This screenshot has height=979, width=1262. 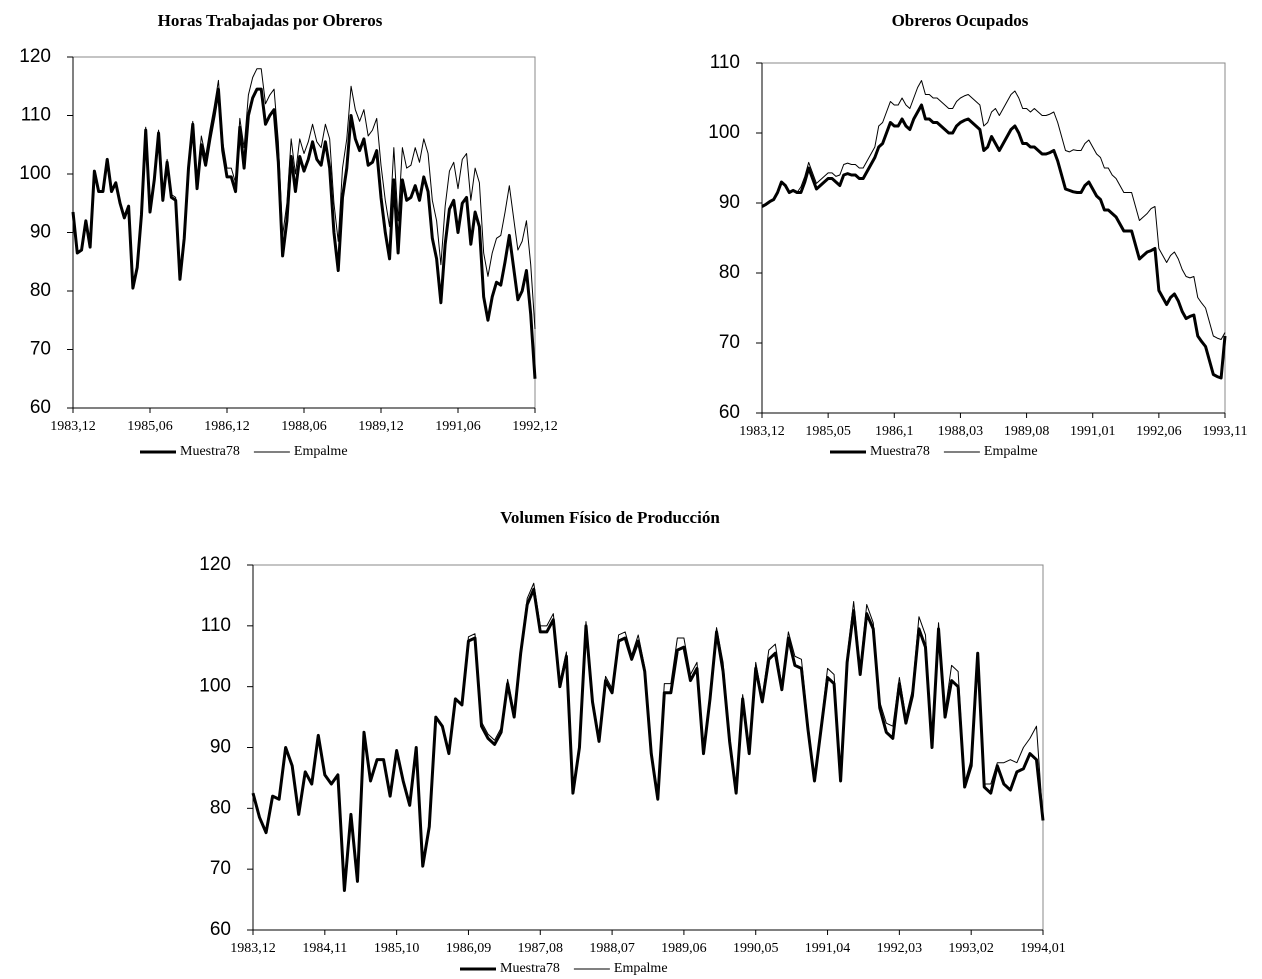 What do you see at coordinates (270, 20) in the screenshot?
I see `chart-title: Horas Trabajadas por Obreros` at bounding box center [270, 20].